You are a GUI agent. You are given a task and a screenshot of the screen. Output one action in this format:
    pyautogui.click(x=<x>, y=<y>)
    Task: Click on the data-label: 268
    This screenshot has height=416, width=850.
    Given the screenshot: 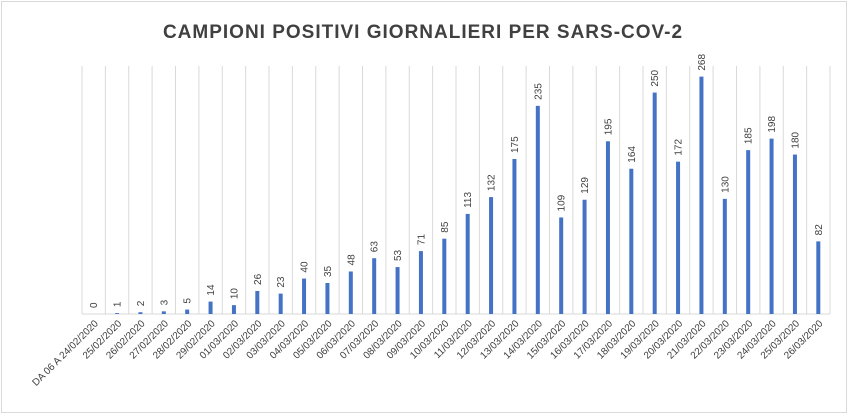 What is the action you would take?
    pyautogui.click(x=702, y=62)
    